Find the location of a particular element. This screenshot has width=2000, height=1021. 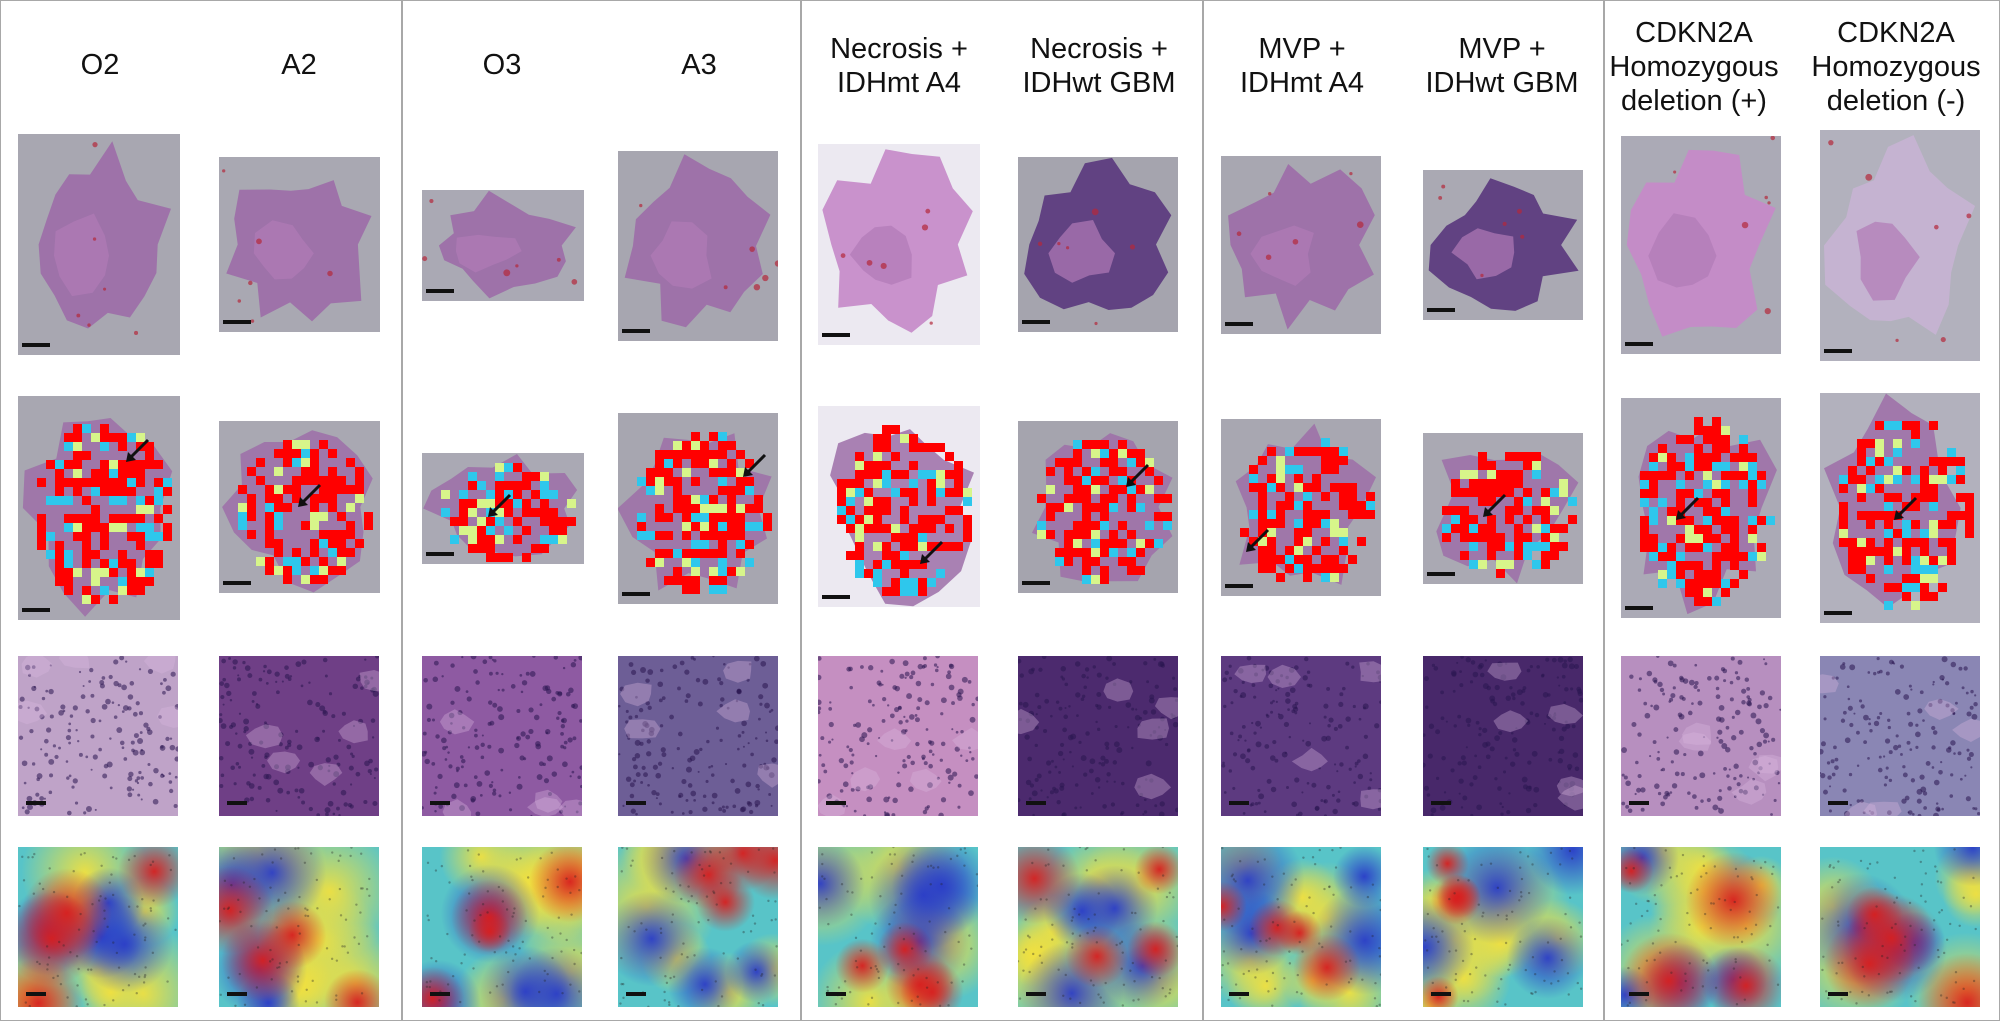

column-title-mvp-idhmt-a4: MVP + IDHmt A4 is located at coordinates (1302, 66).